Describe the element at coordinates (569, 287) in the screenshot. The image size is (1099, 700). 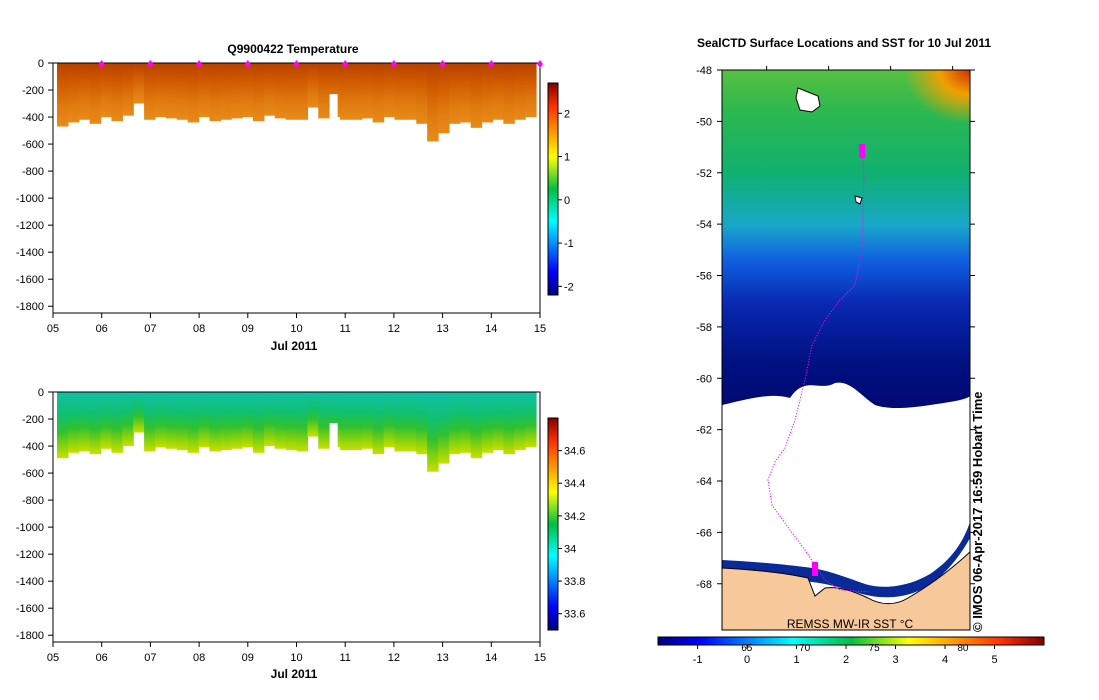
I see `p1-colorbar-tick-label: -2` at that location.